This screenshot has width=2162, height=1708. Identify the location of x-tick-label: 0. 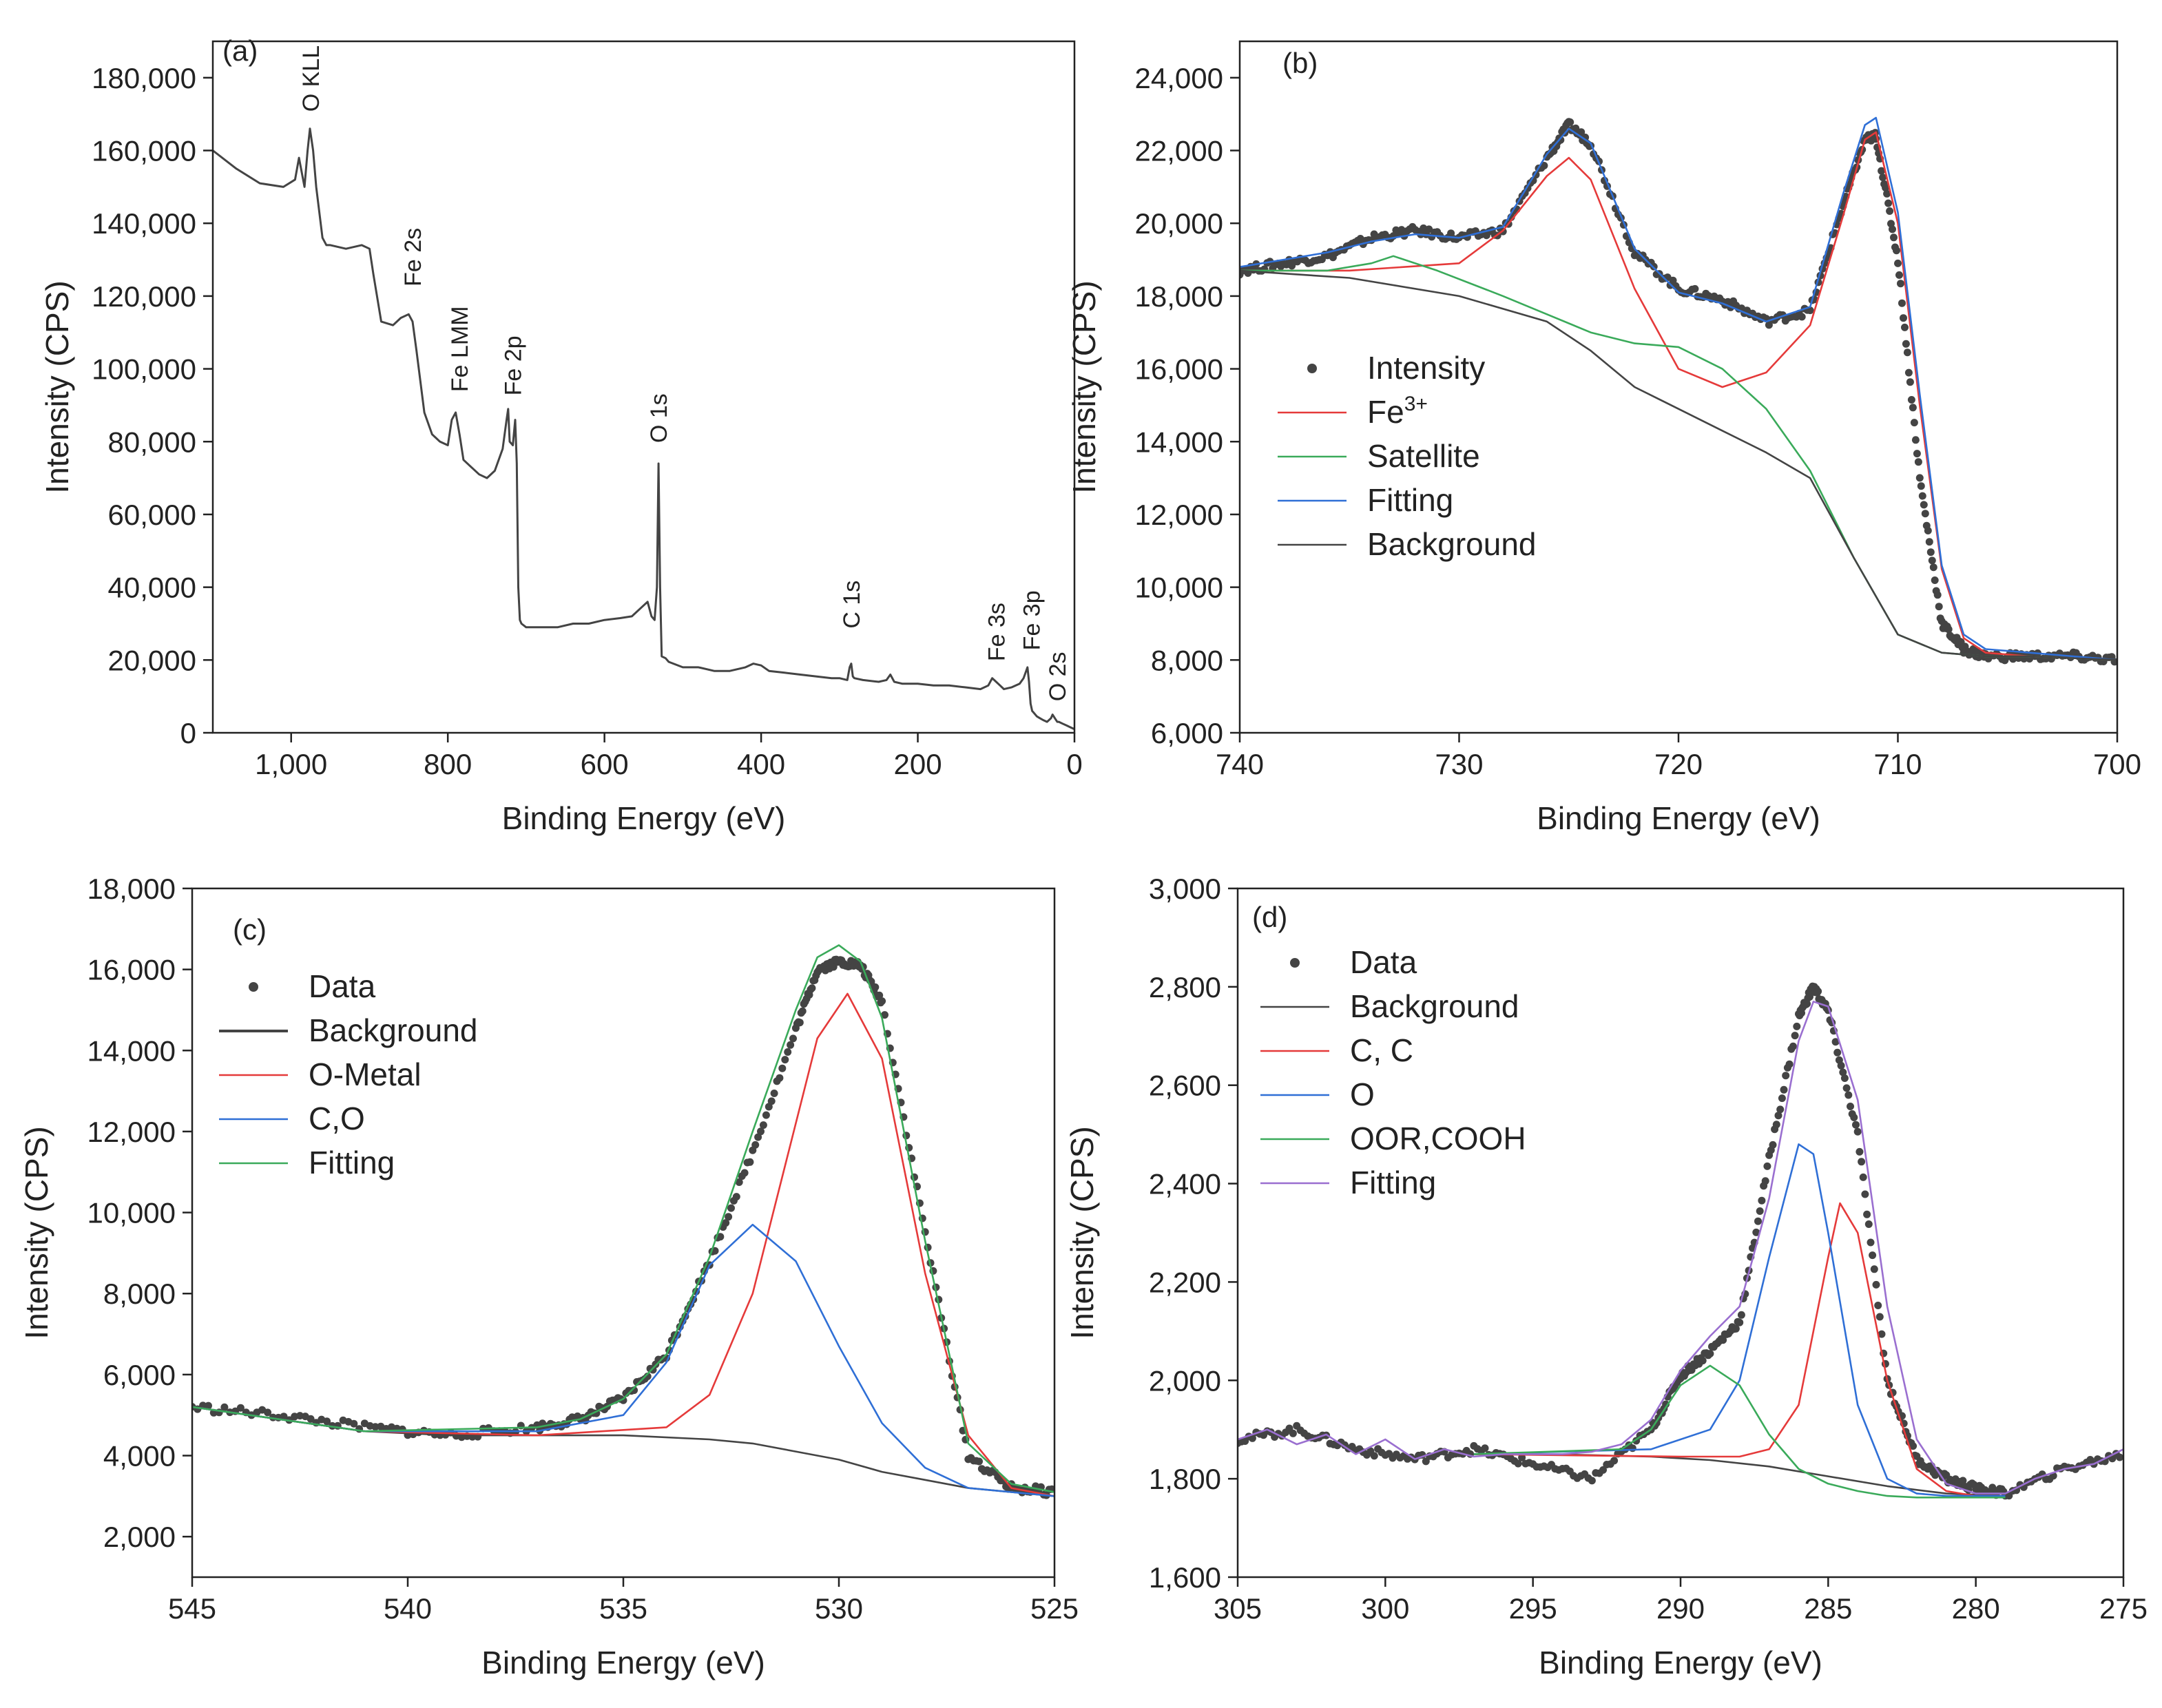
(1074, 764).